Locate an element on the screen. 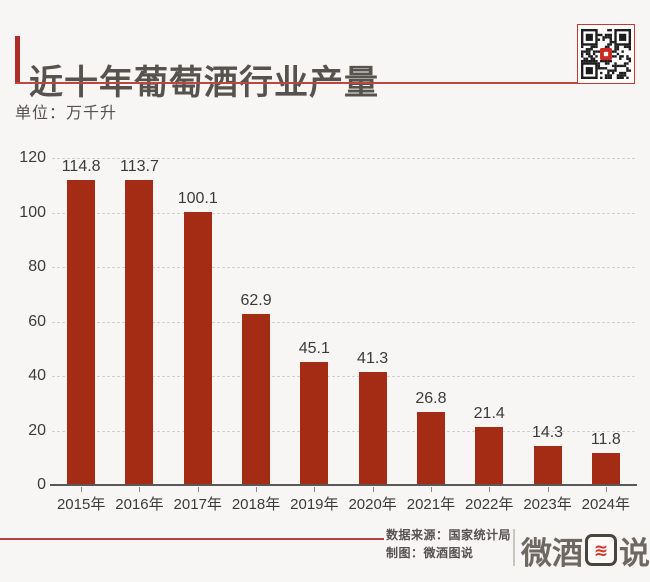 This screenshot has width=650, height=582. y-axis-tick-label: 40 is located at coordinates (37, 375).